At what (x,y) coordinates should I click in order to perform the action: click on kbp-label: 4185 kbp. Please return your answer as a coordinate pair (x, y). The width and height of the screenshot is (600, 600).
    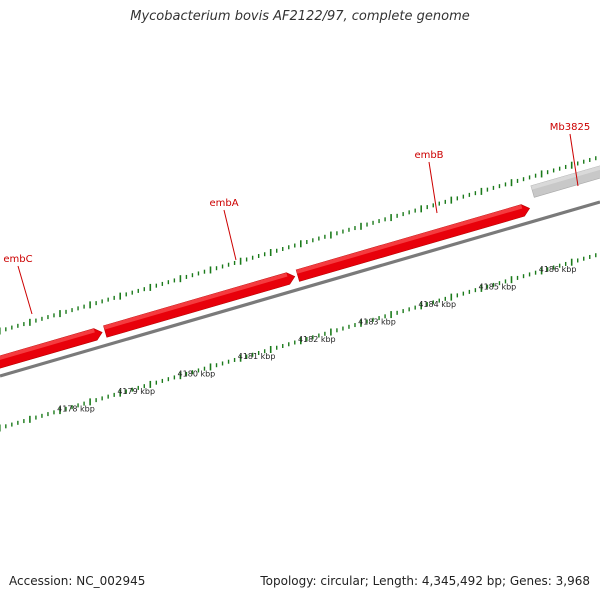
    Looking at the image, I should click on (498, 286).